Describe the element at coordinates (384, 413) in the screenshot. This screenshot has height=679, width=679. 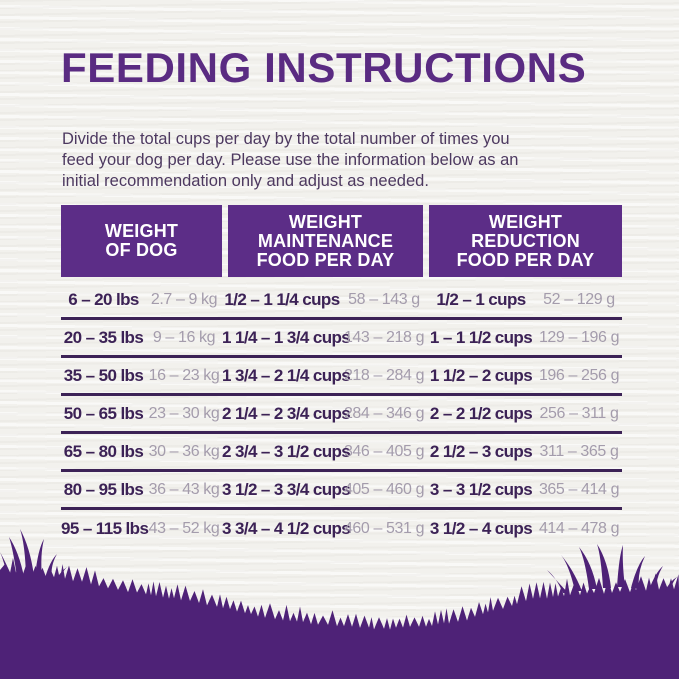
I see `maintenance-grams-cell: 284 – 346 g` at that location.